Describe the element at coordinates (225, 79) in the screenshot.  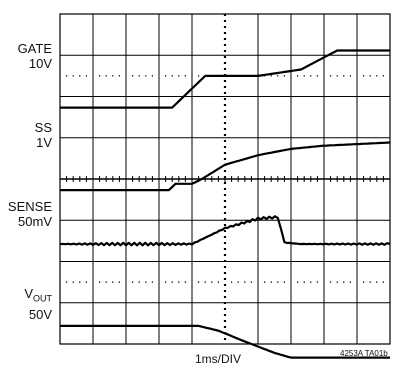
I see `trace-gate` at that location.